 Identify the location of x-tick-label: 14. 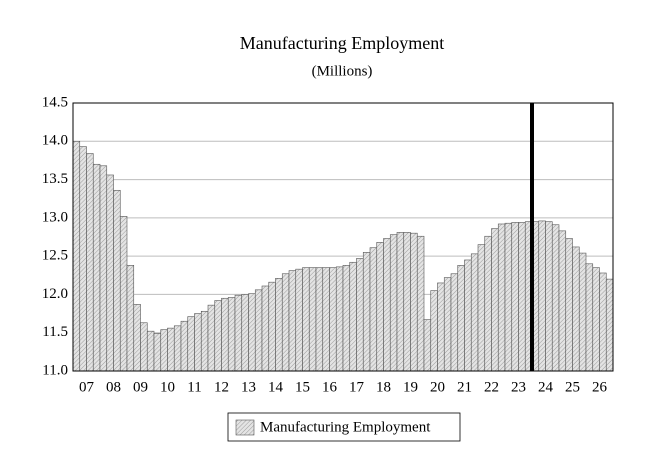
(276, 387).